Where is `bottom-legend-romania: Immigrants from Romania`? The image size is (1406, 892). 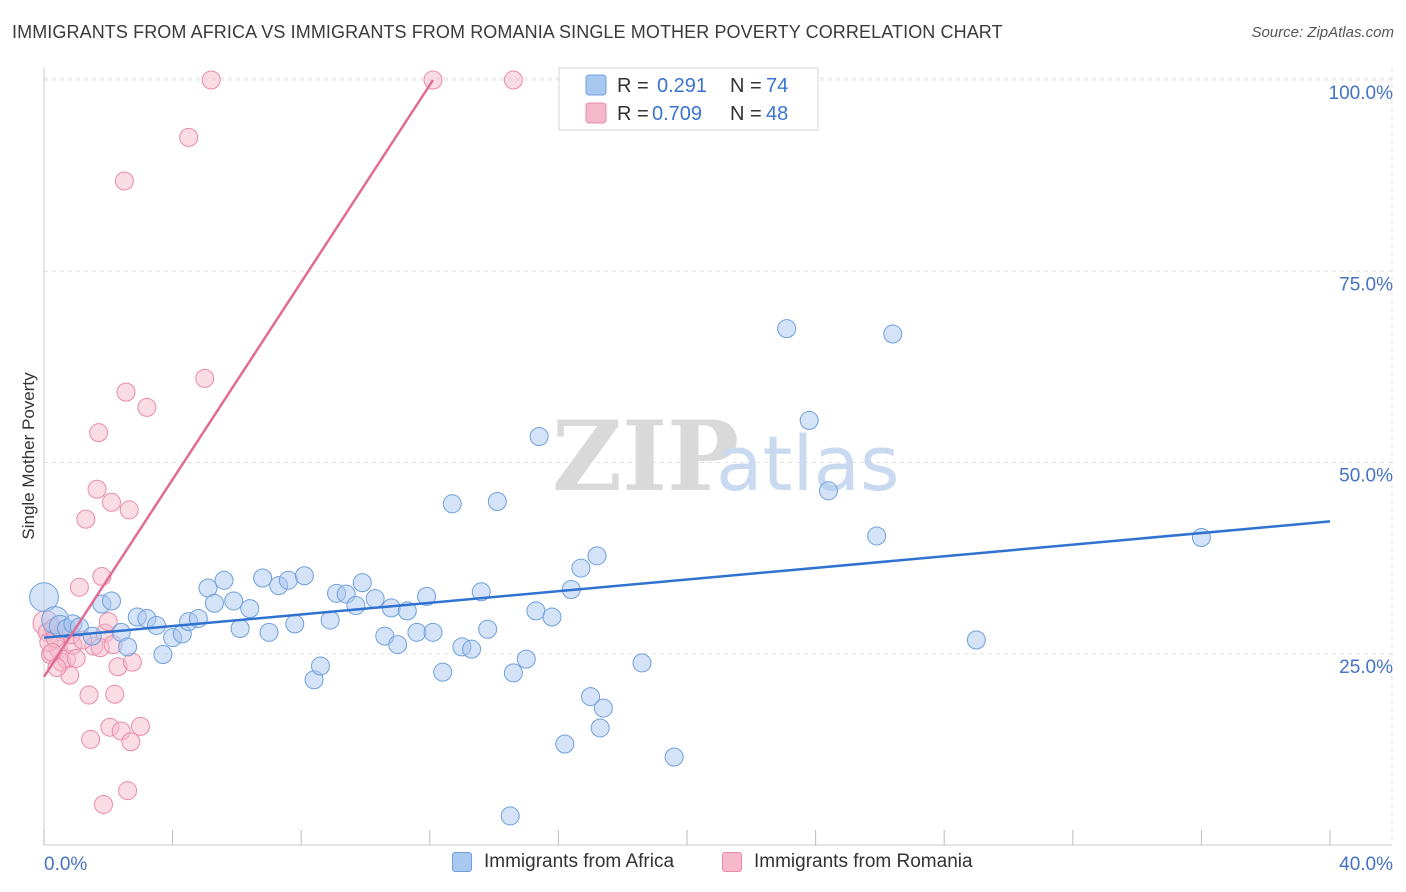 bottom-legend-romania: Immigrants from Romania is located at coordinates (847, 862).